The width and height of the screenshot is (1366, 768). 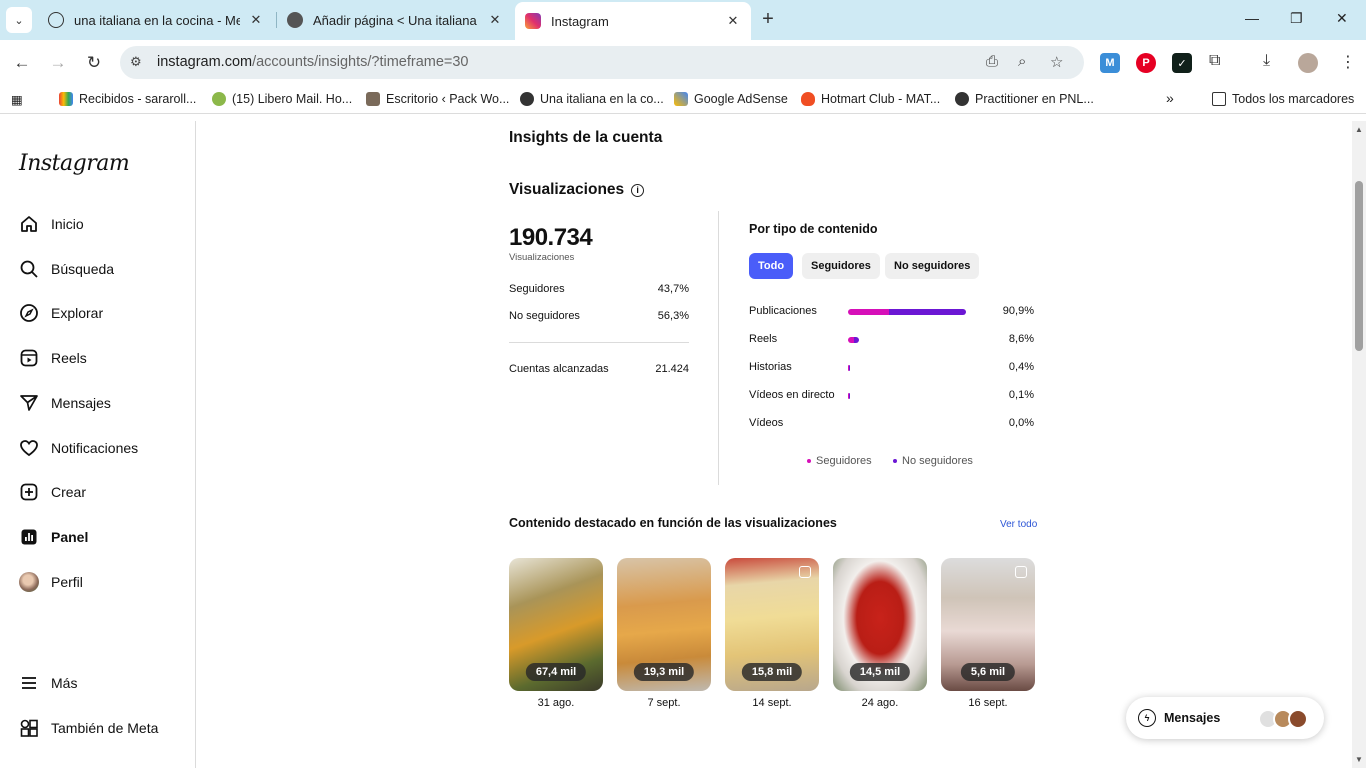 I want to click on scroll-thumb, so click(x=1359, y=266).